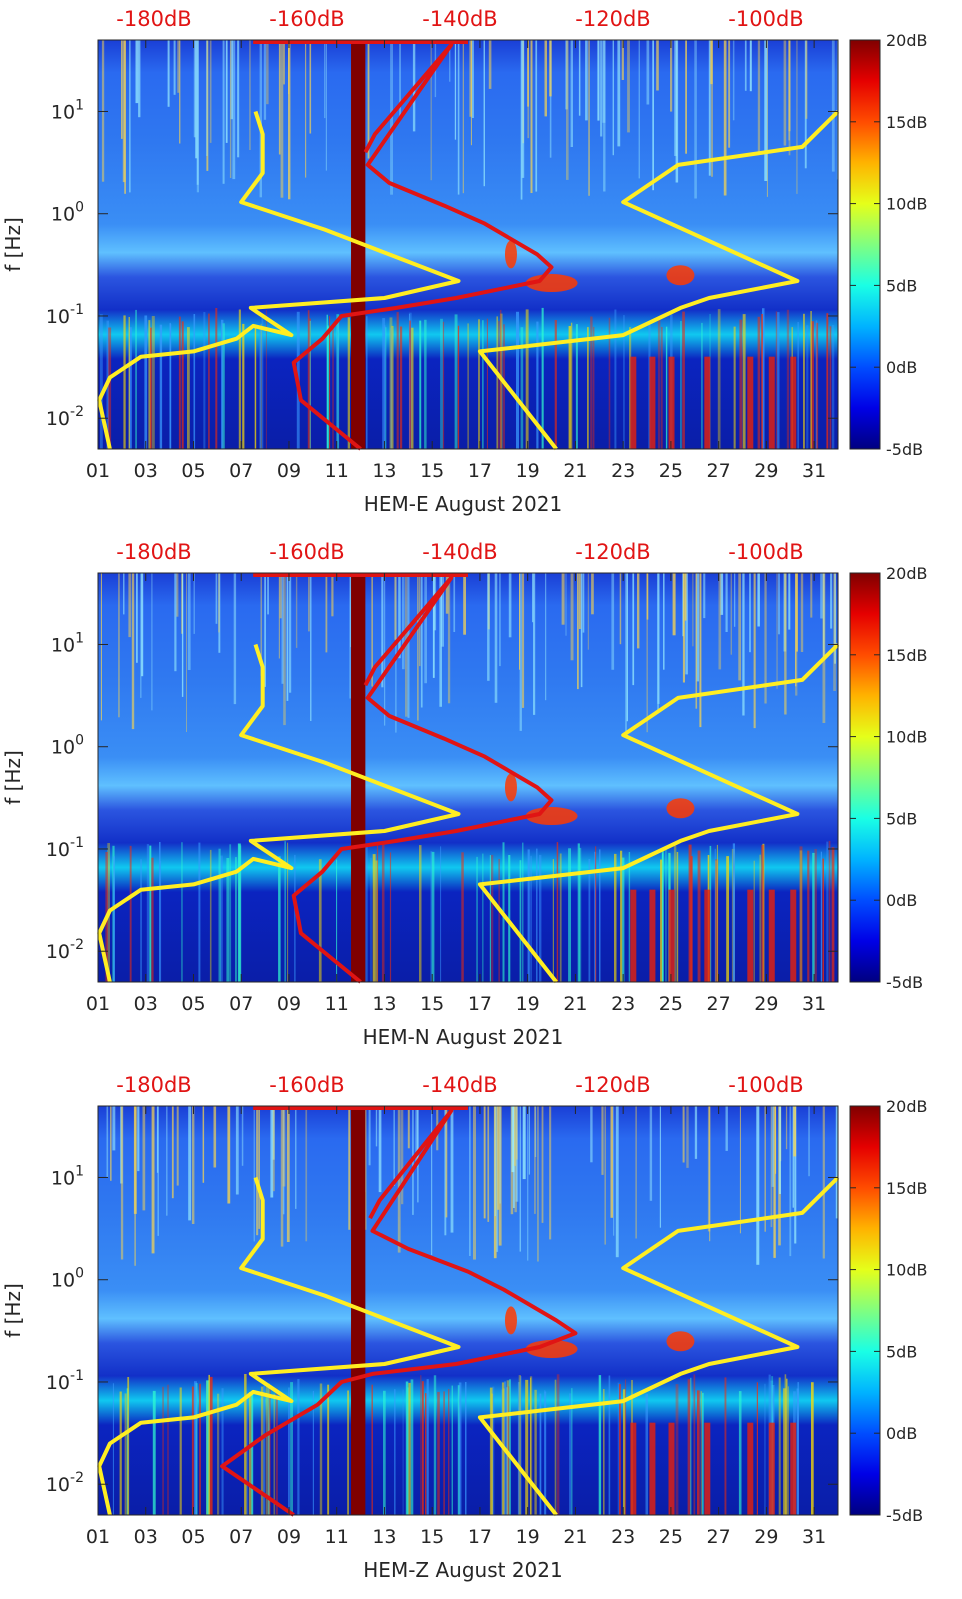 This screenshot has width=962, height=1599. Describe the element at coordinates (766, 471) in the screenshot. I see `x-tick-label: 29` at that location.